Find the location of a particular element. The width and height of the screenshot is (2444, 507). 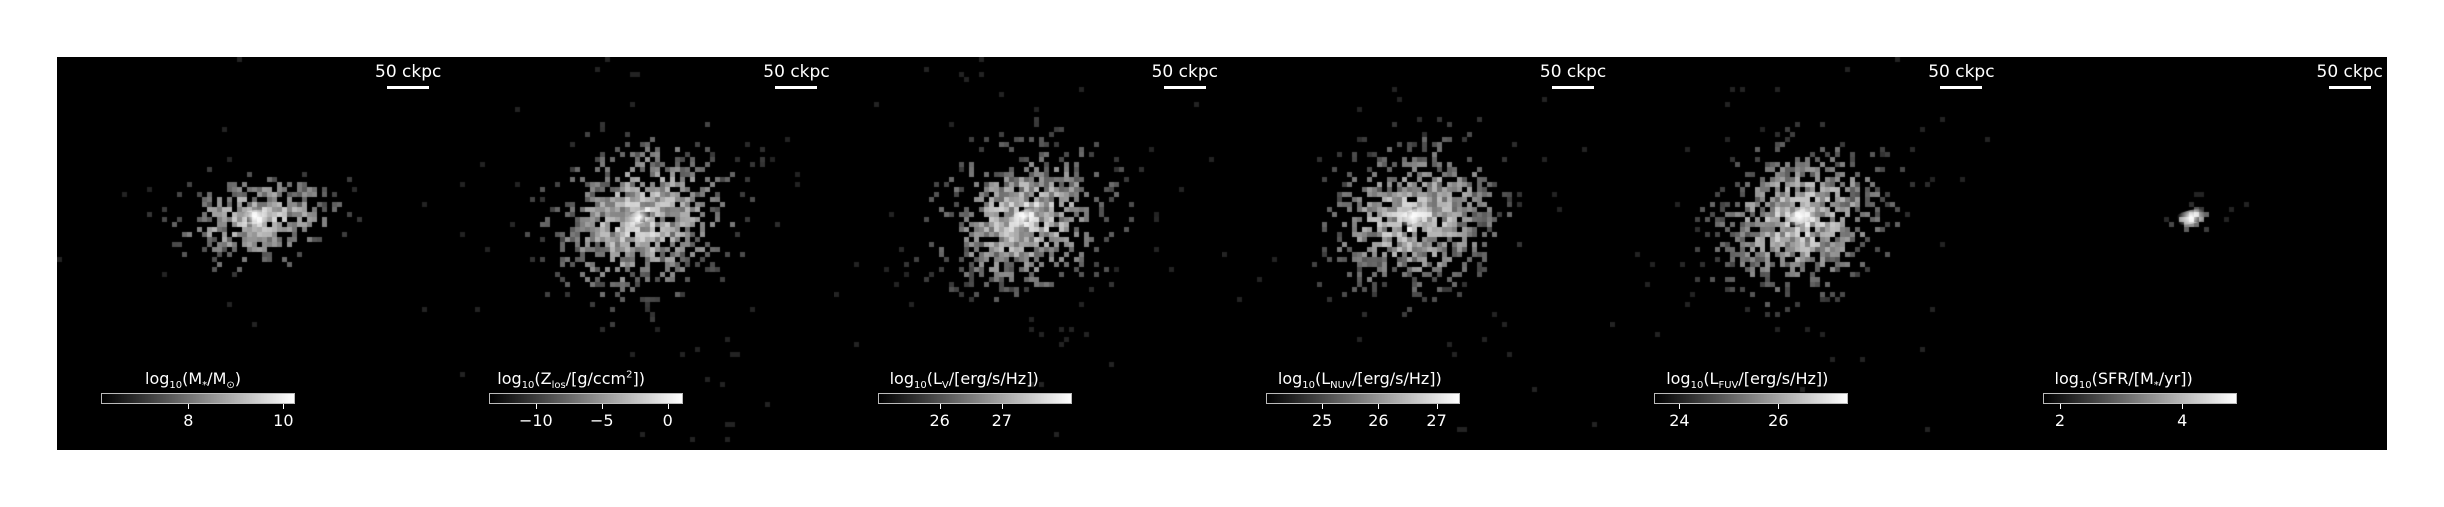

colorbar-tick-label: 10 is located at coordinates (283, 420).